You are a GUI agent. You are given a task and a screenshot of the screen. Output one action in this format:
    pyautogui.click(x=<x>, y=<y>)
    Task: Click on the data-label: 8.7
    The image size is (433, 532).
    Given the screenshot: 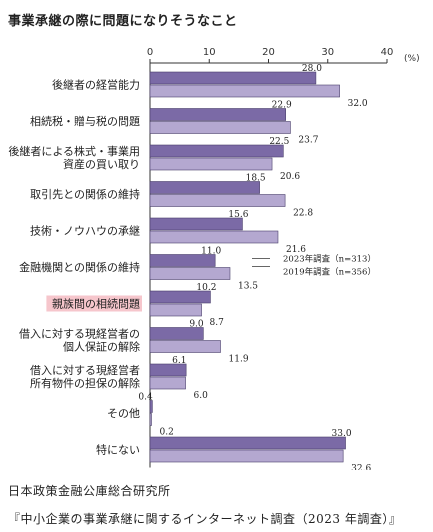 What is the action you would take?
    pyautogui.click(x=217, y=323)
    